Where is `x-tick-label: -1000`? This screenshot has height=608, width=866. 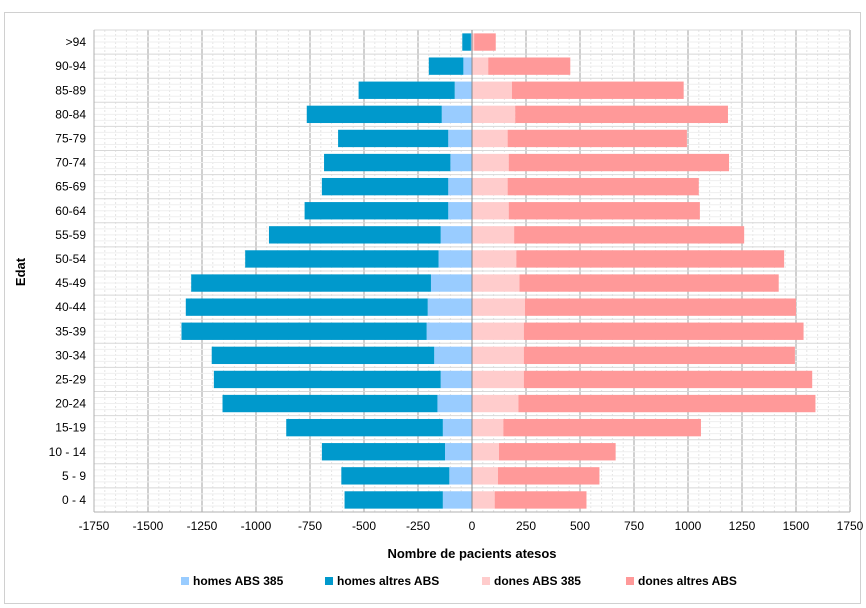
x-tick-label: -1000 is located at coordinates (256, 526).